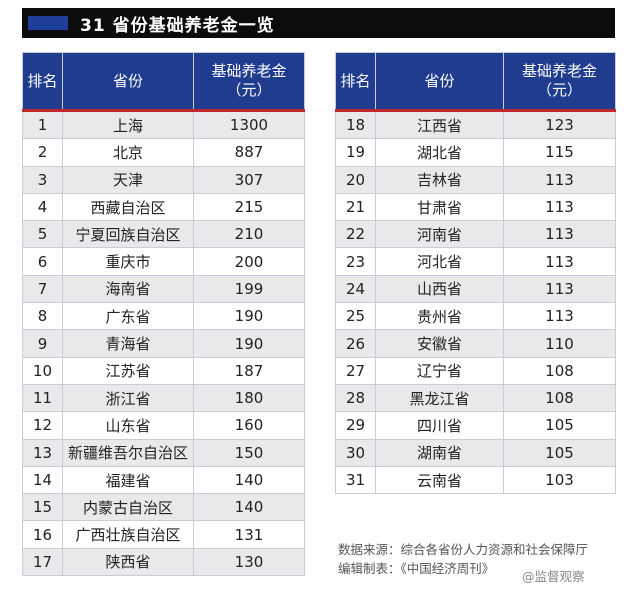  I want to click on province-cell: 宁夏回族自治区, so click(128, 234).